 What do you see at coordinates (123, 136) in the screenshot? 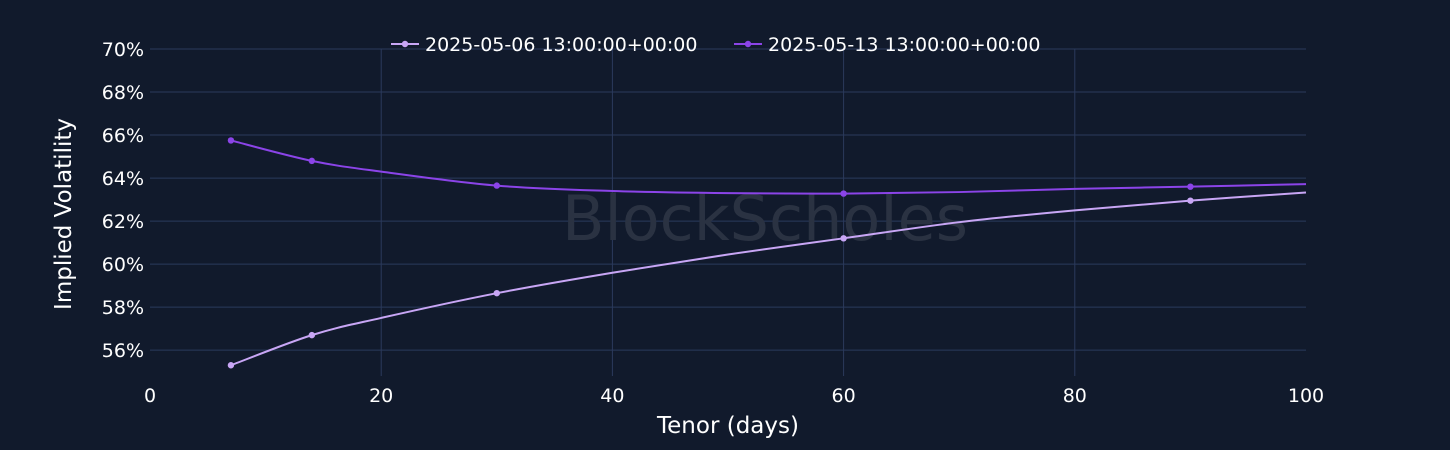
I see `y-tick-label: 66%` at bounding box center [123, 136].